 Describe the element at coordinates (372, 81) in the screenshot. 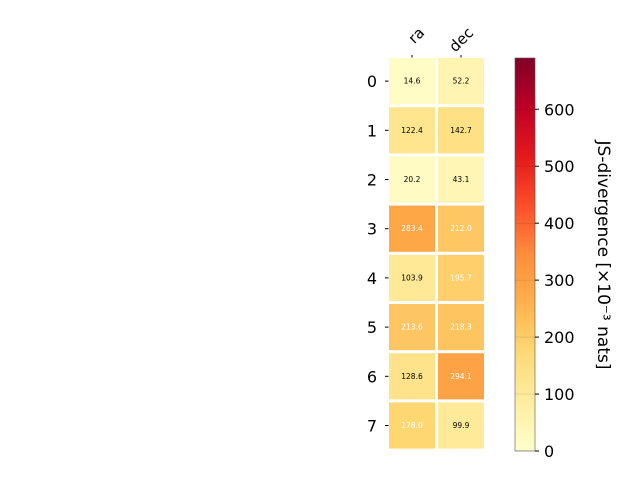

I see `row-tick-label: 0` at that location.